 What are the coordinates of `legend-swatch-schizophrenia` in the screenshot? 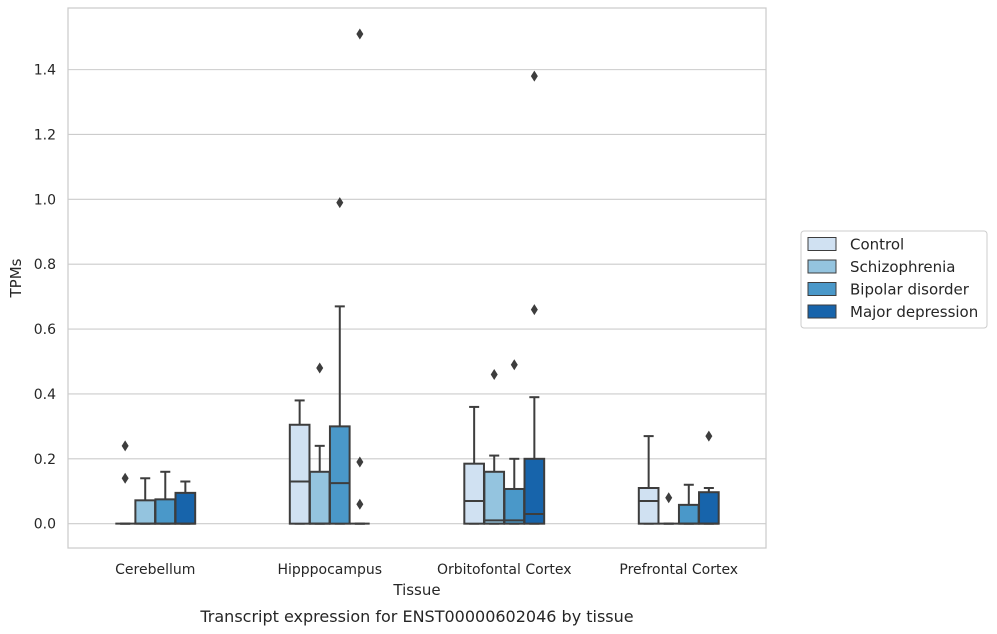 It's located at (822, 266).